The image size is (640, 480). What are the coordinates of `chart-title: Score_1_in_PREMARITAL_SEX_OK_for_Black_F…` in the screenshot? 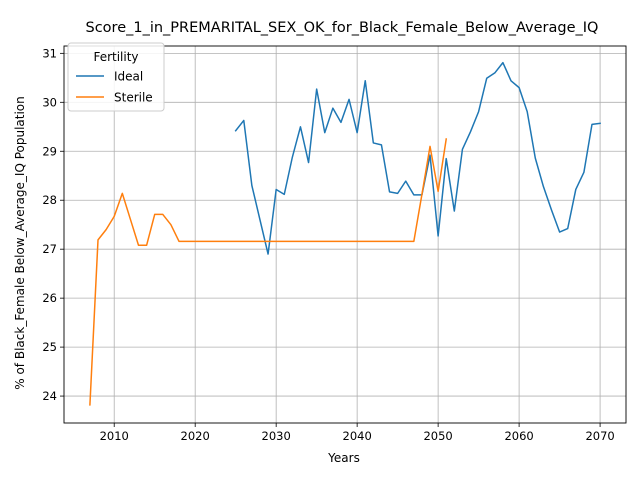 It's located at (342, 28).